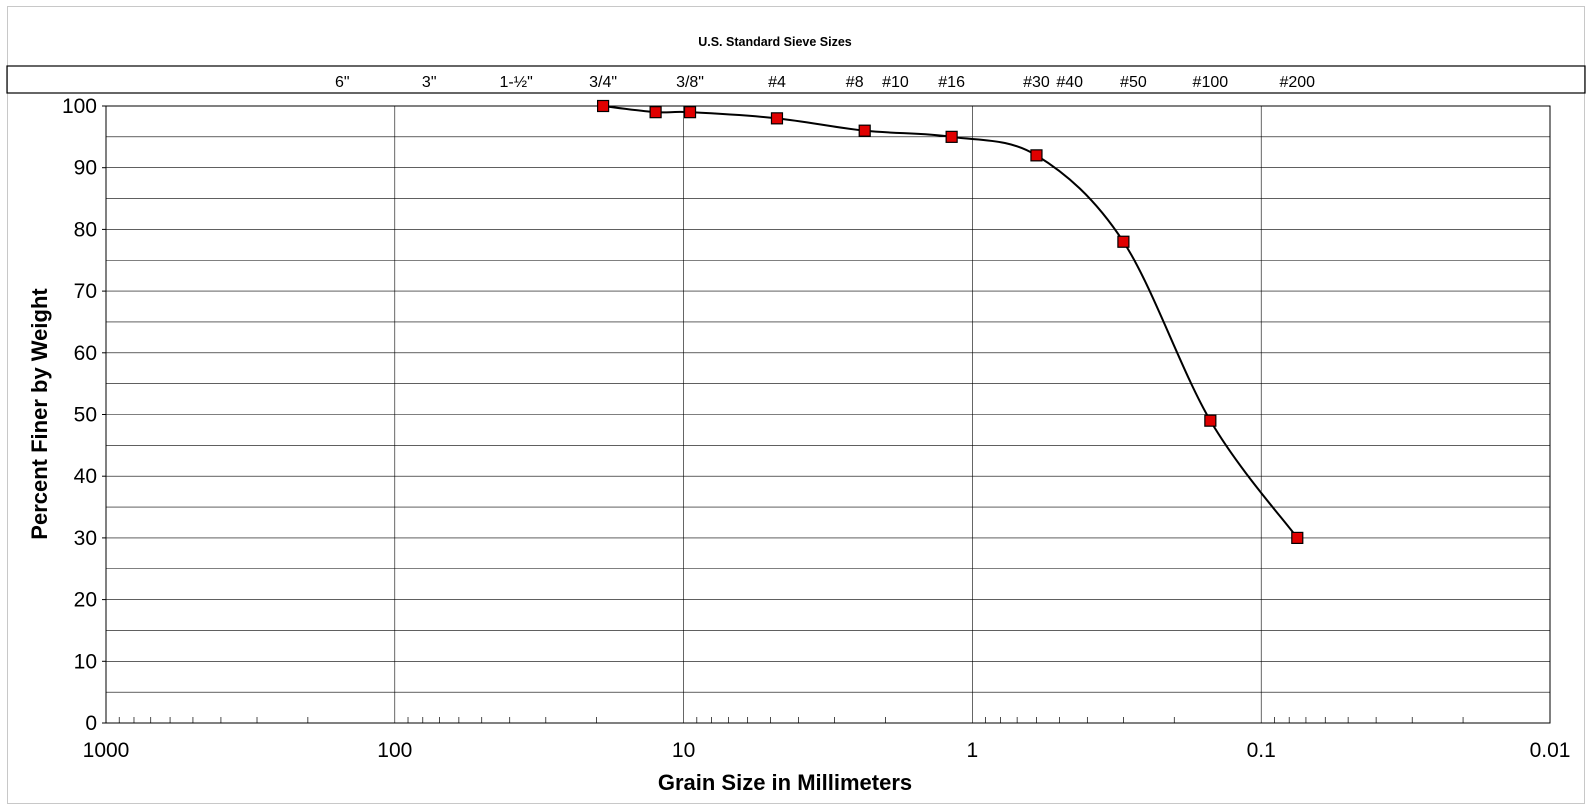 This screenshot has height=812, width=1593. What do you see at coordinates (1550, 750) in the screenshot?
I see `x-tick-label: 0.01` at bounding box center [1550, 750].